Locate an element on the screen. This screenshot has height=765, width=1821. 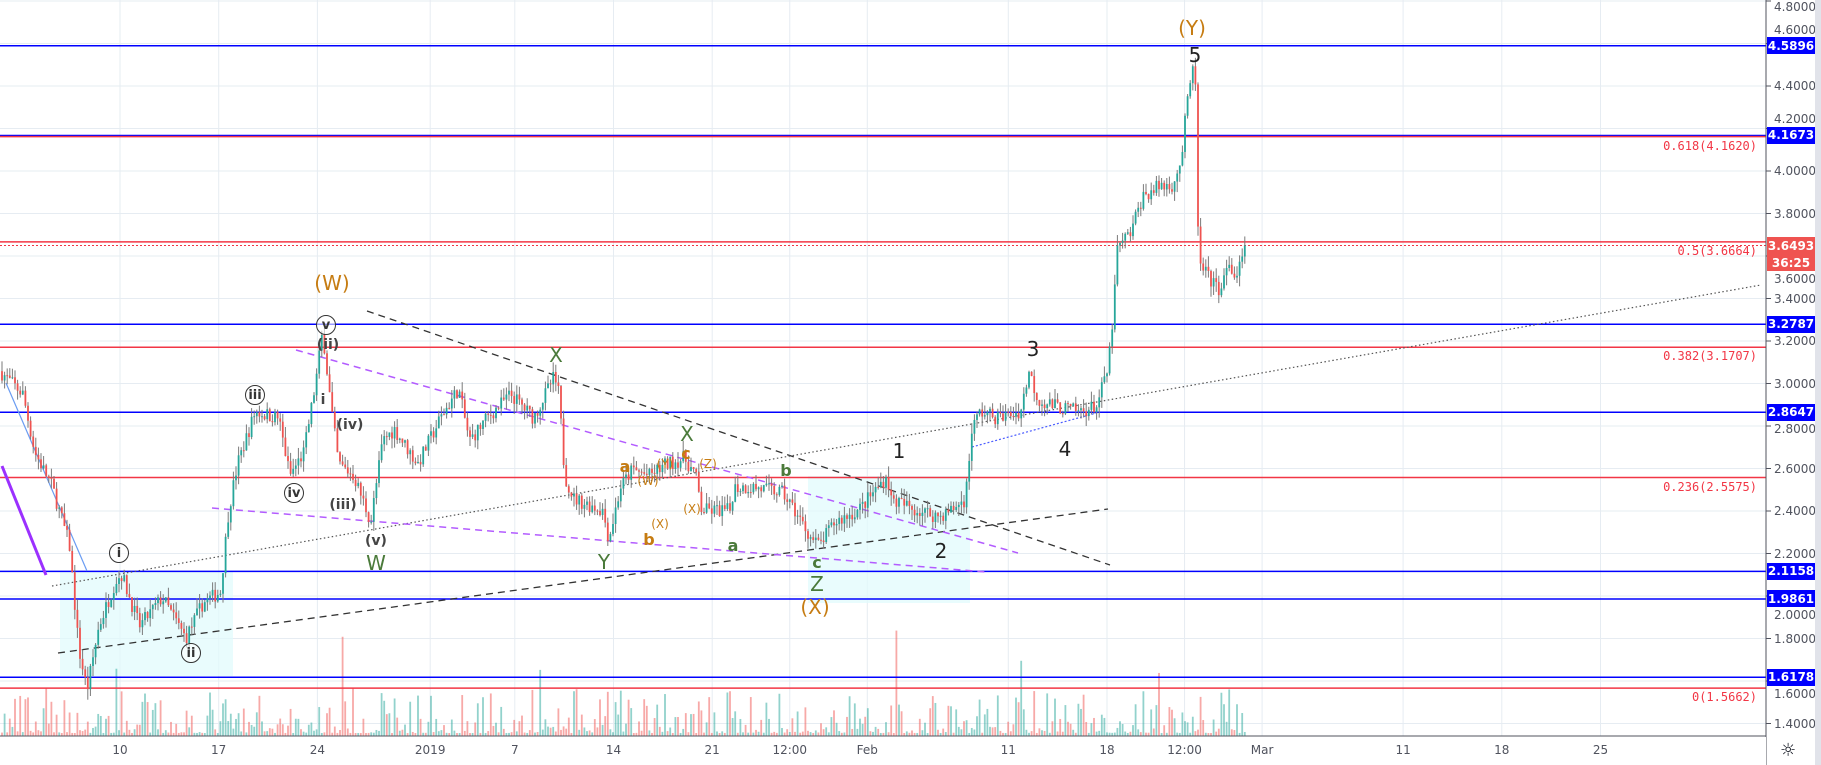
wave-label: Z is located at coordinates (817, 584).